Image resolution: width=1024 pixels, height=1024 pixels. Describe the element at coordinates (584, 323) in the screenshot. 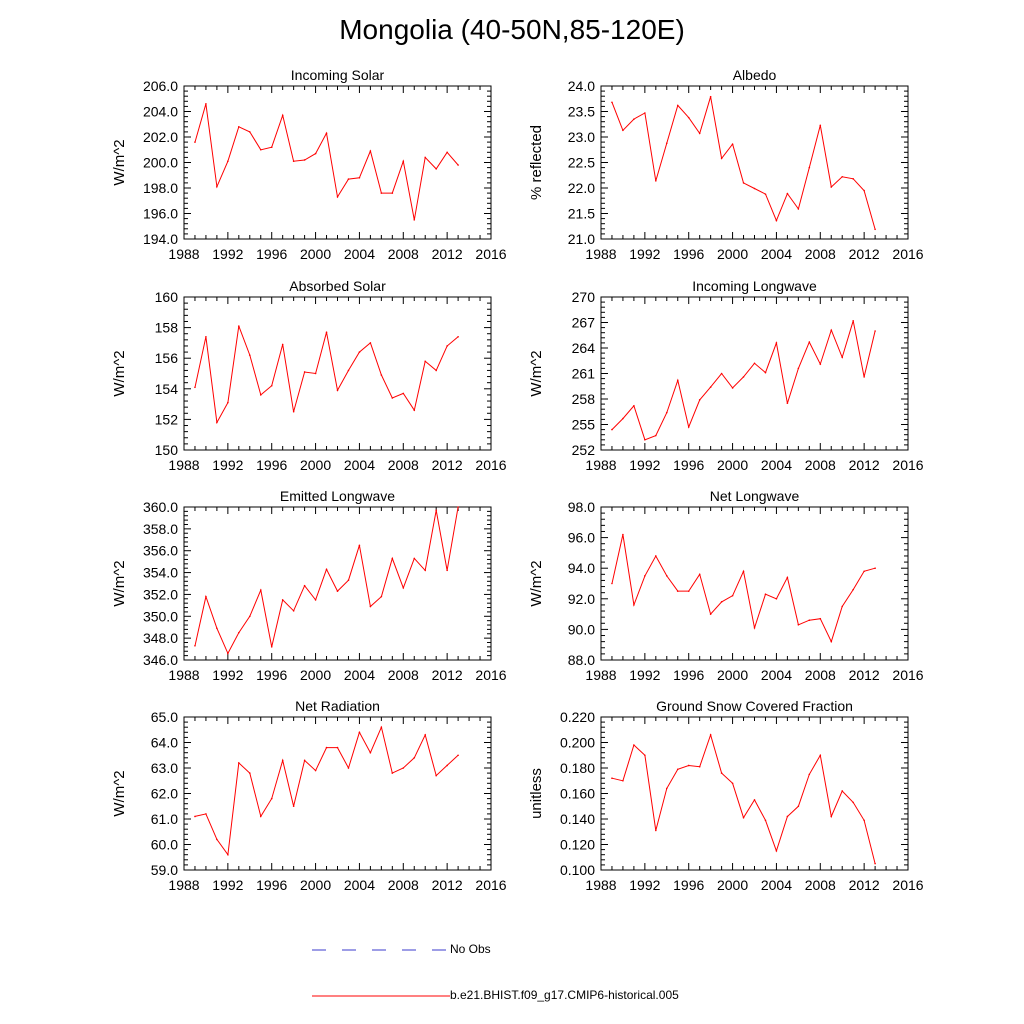

I see `y-tick-label: 267` at that location.